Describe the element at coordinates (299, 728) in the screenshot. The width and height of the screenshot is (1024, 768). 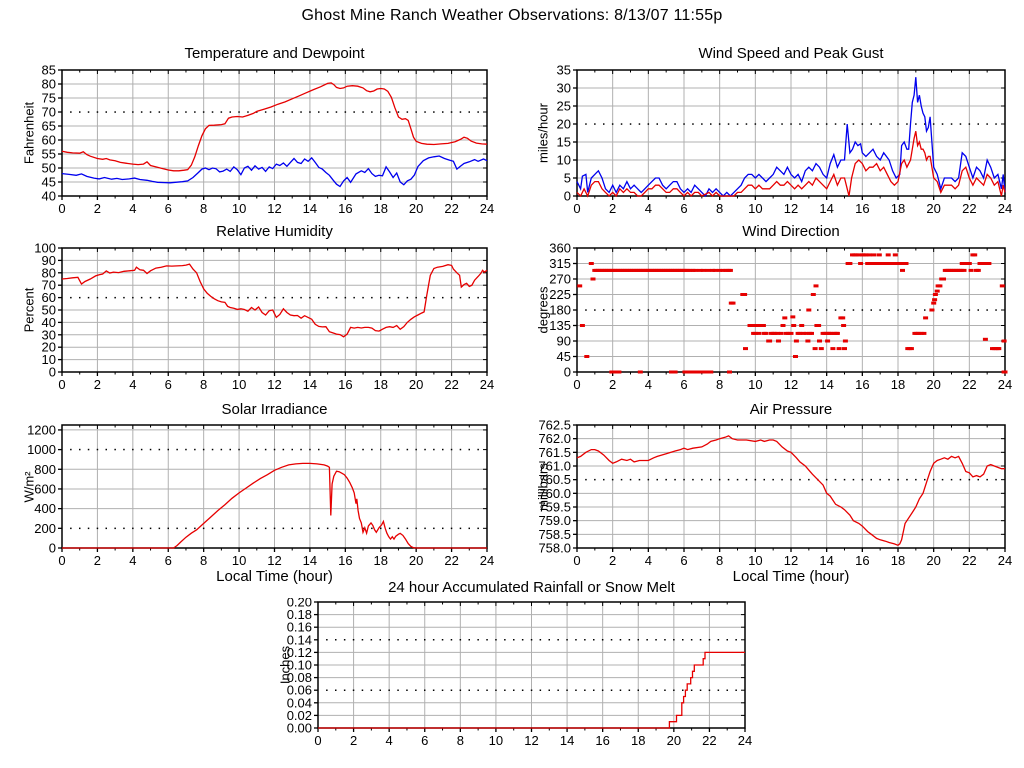
I see `svg-text: 0.00` at that location.